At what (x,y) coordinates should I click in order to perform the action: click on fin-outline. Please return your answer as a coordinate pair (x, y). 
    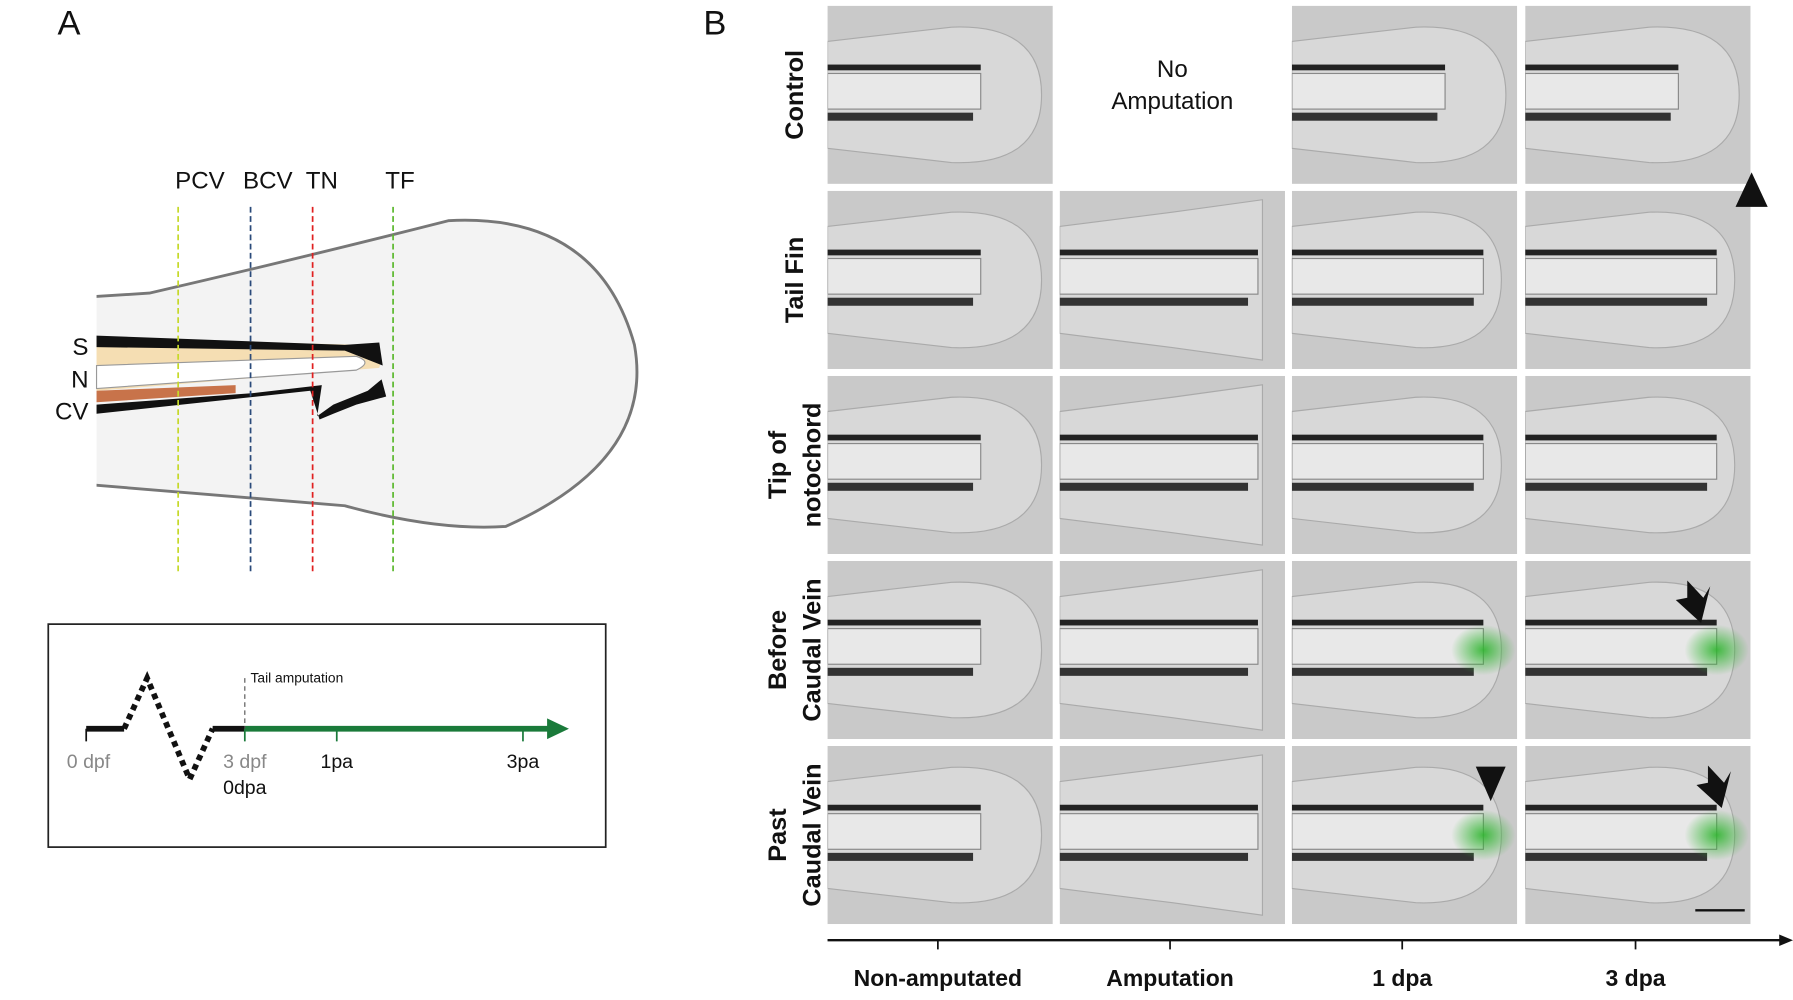
    Looking at the image, I should click on (365, 373).